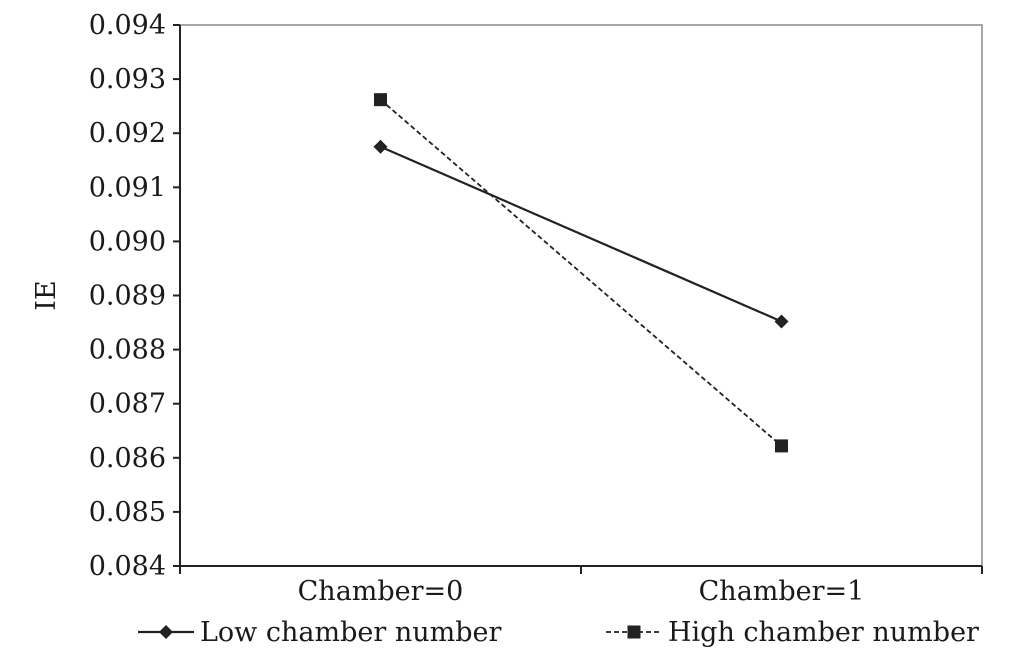 This screenshot has height=669, width=1033. What do you see at coordinates (127, 566) in the screenshot?
I see `y-tick-label: 0.084` at bounding box center [127, 566].